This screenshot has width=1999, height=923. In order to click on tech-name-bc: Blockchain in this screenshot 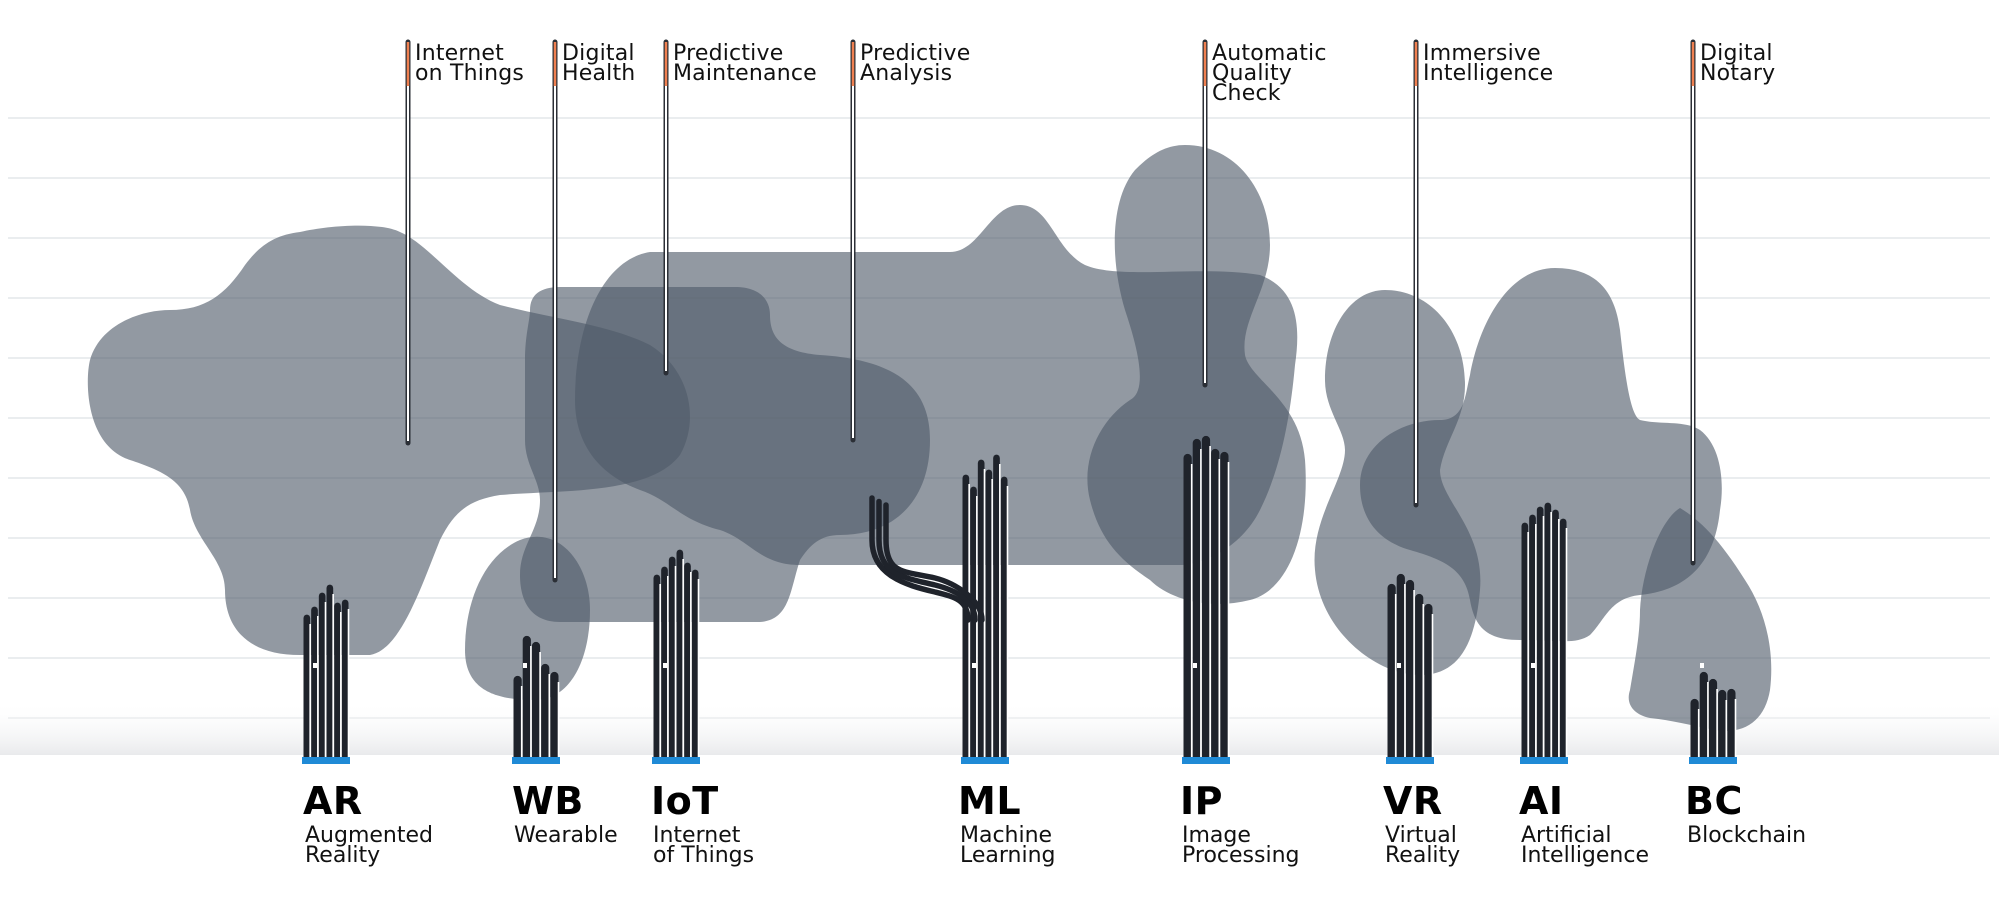, I will do `click(1747, 835)`.